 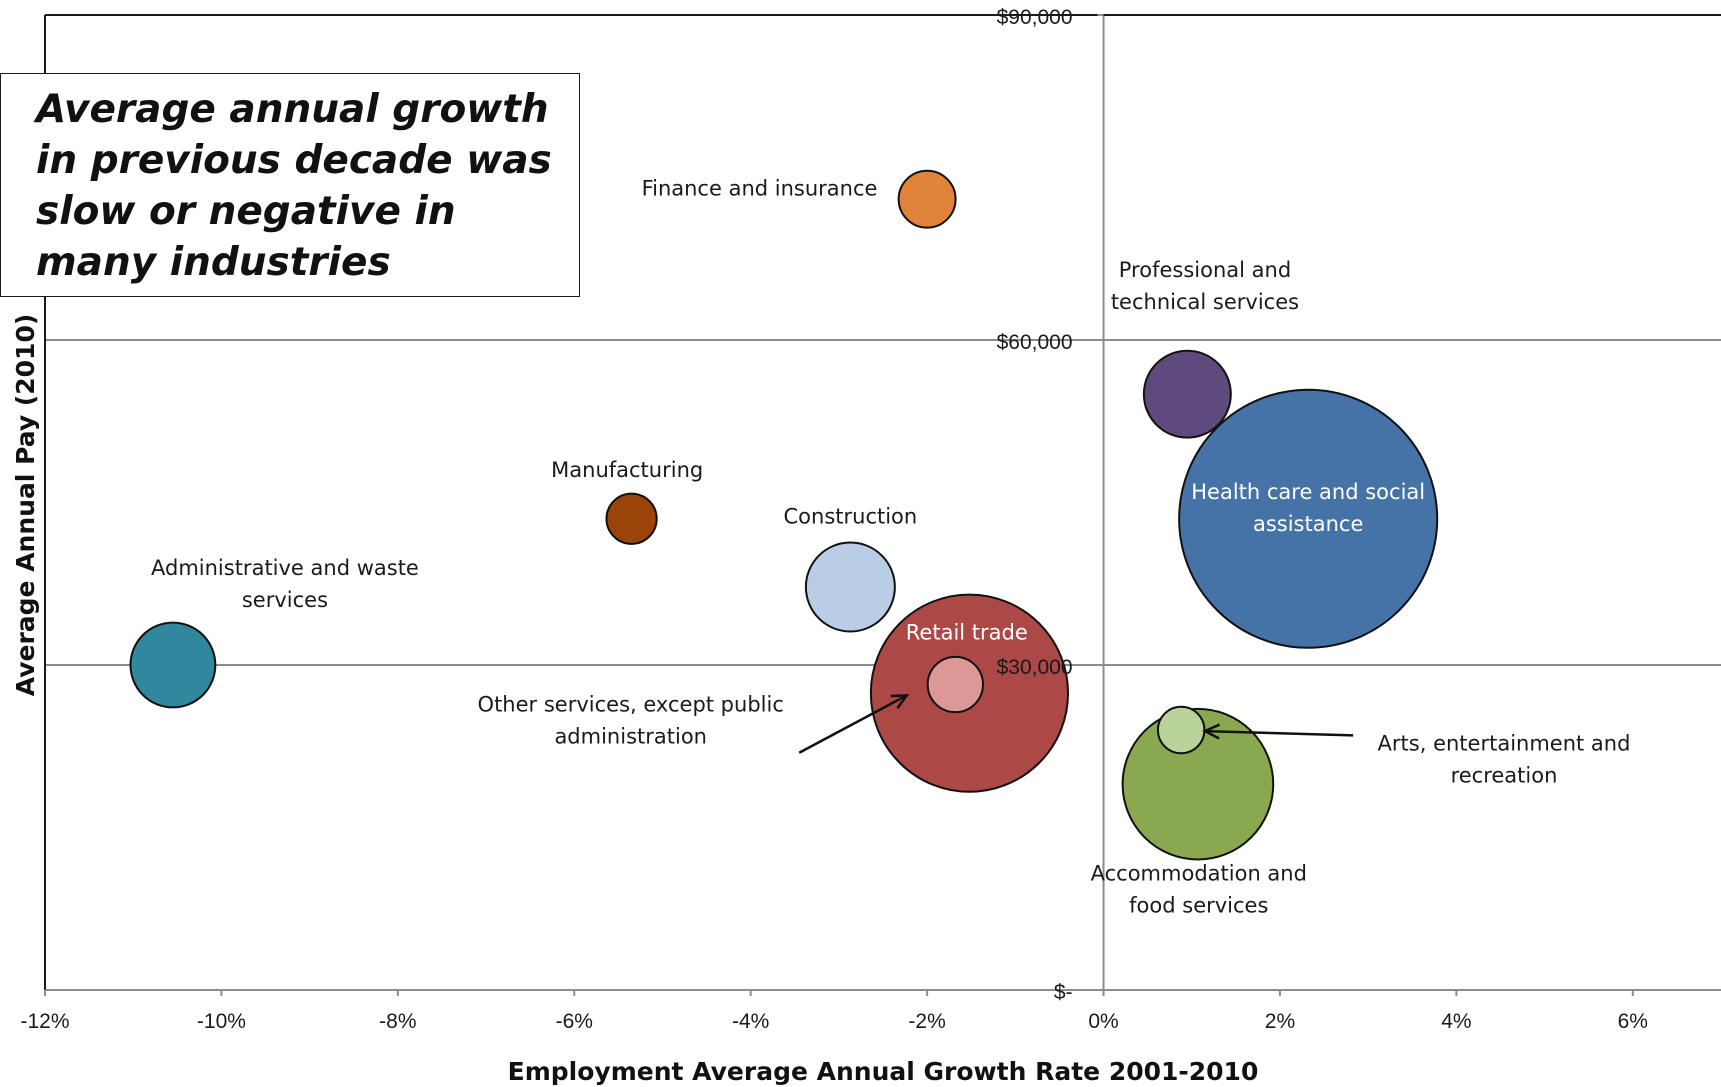 I want to click on x-tick-label-7: 2%, so click(x=1280, y=1021).